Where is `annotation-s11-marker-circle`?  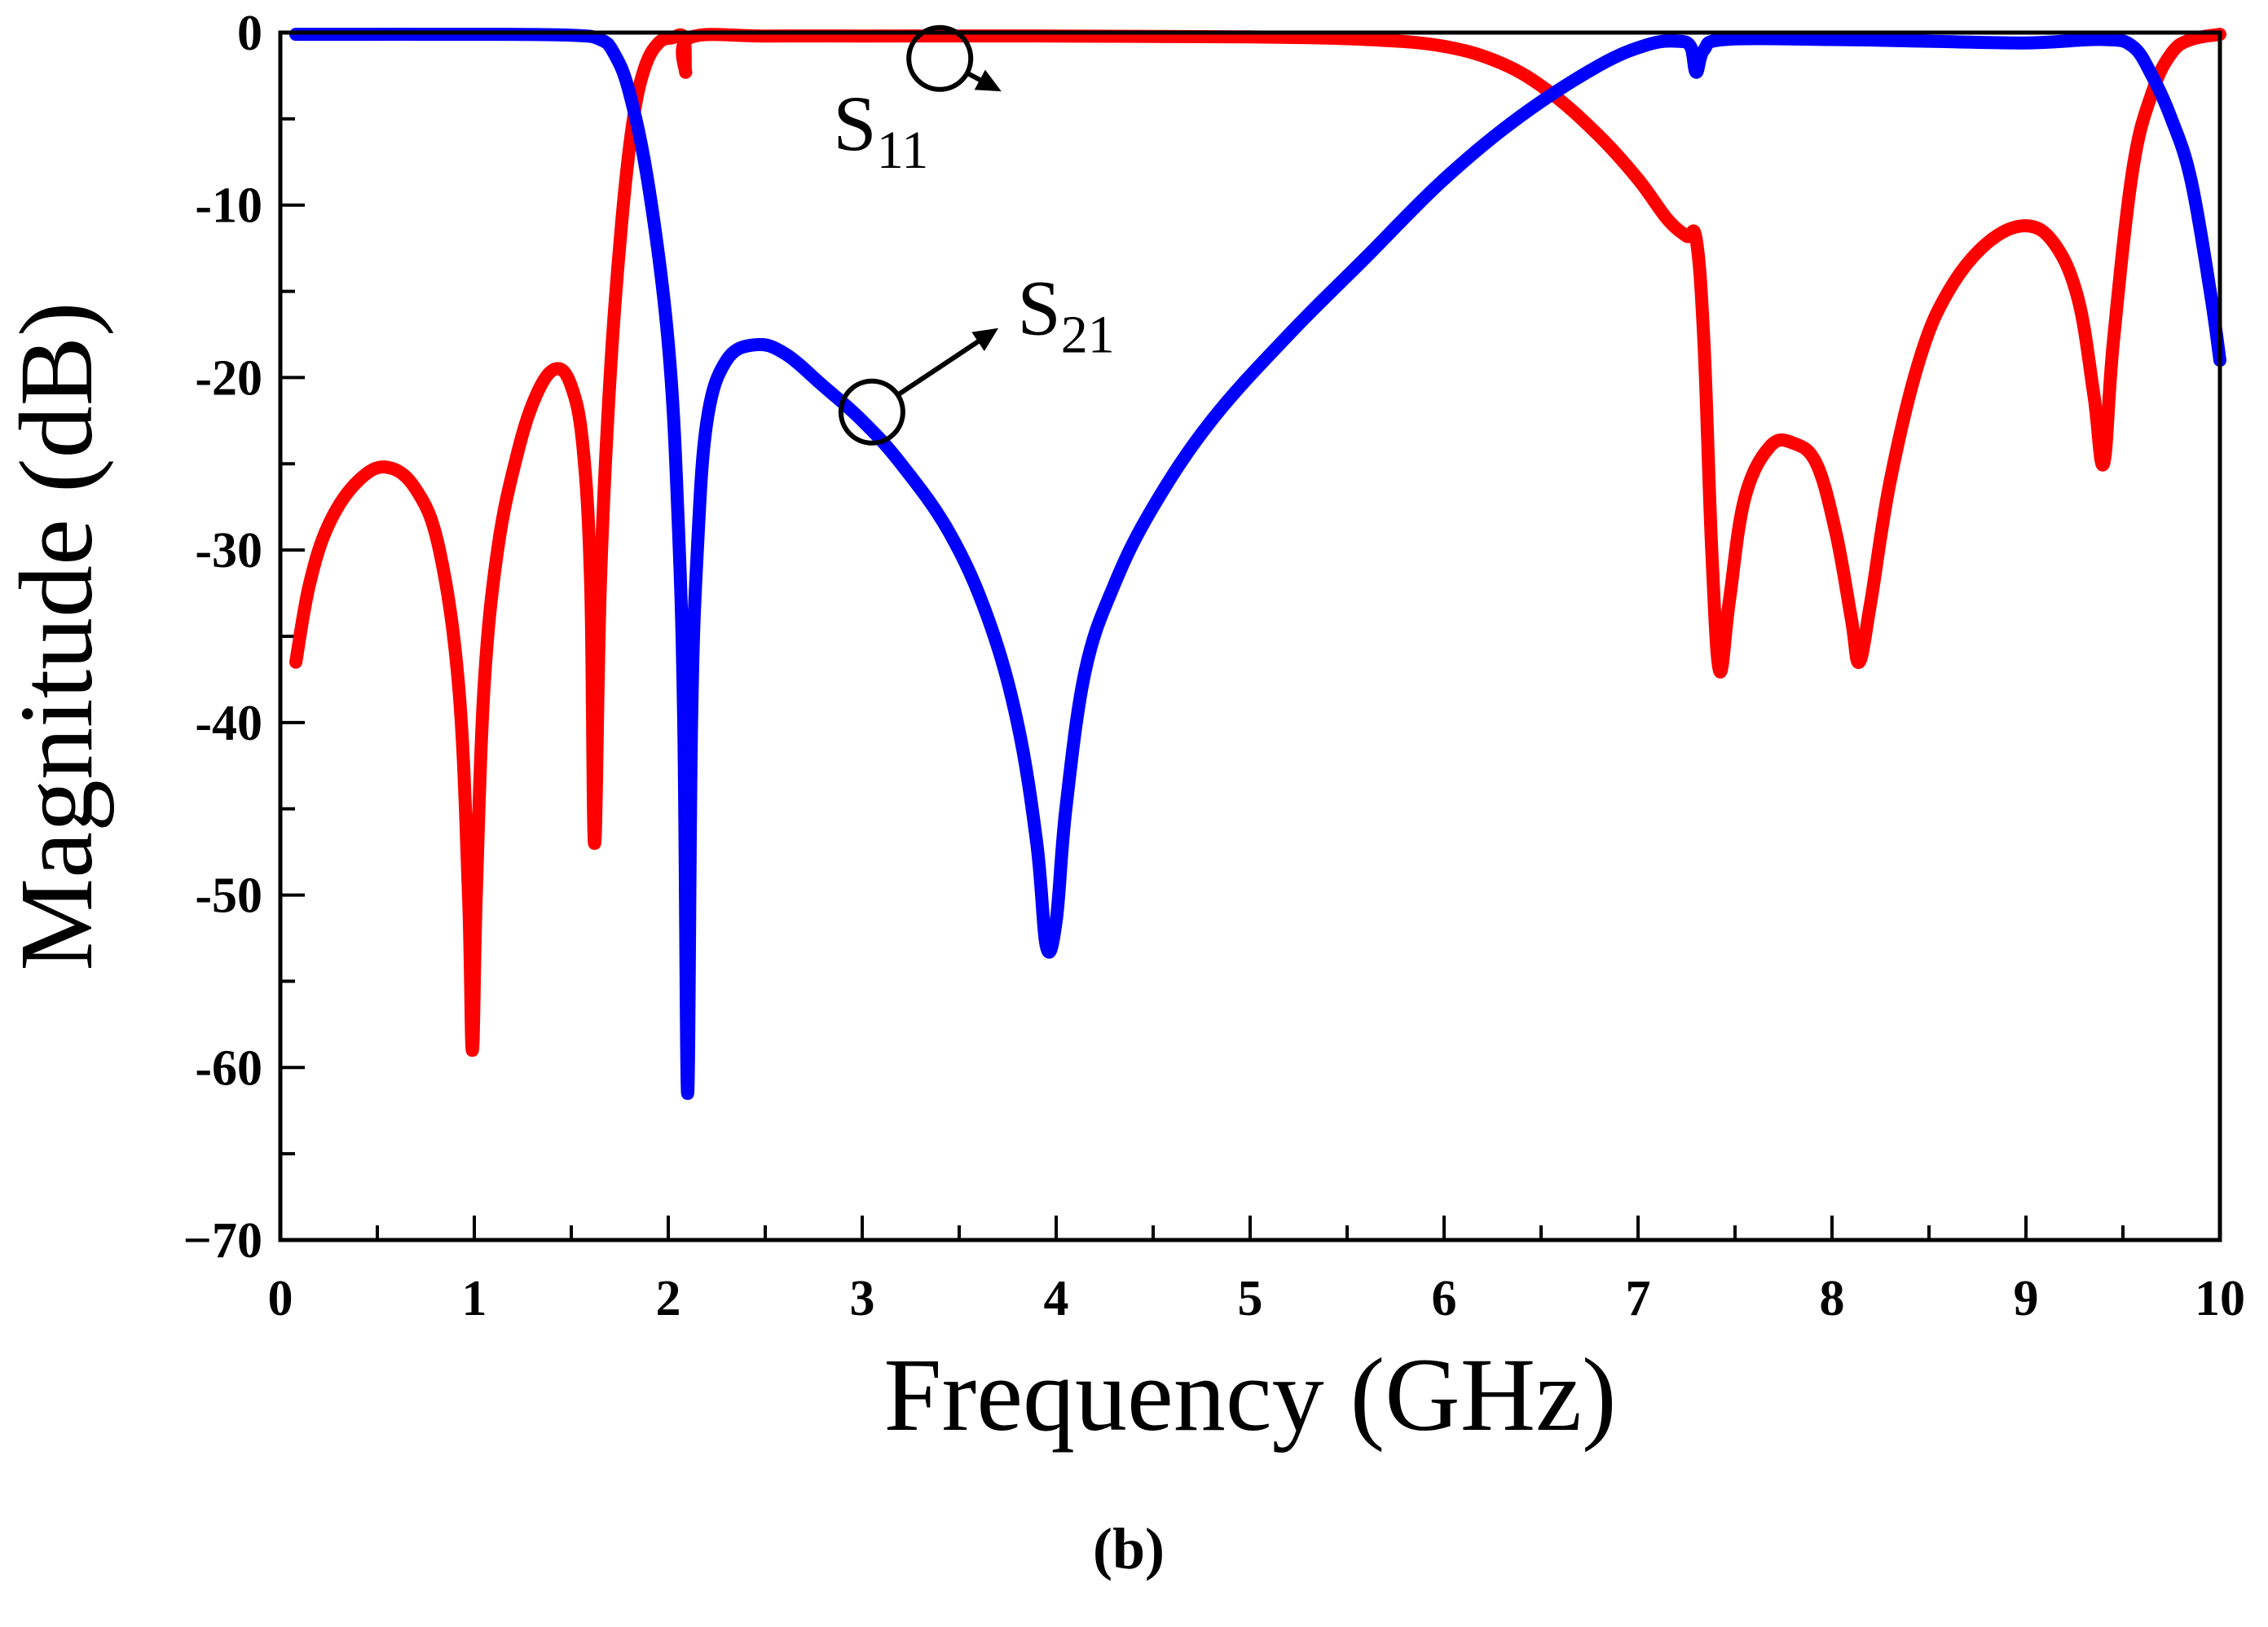
annotation-s11-marker-circle is located at coordinates (940, 58).